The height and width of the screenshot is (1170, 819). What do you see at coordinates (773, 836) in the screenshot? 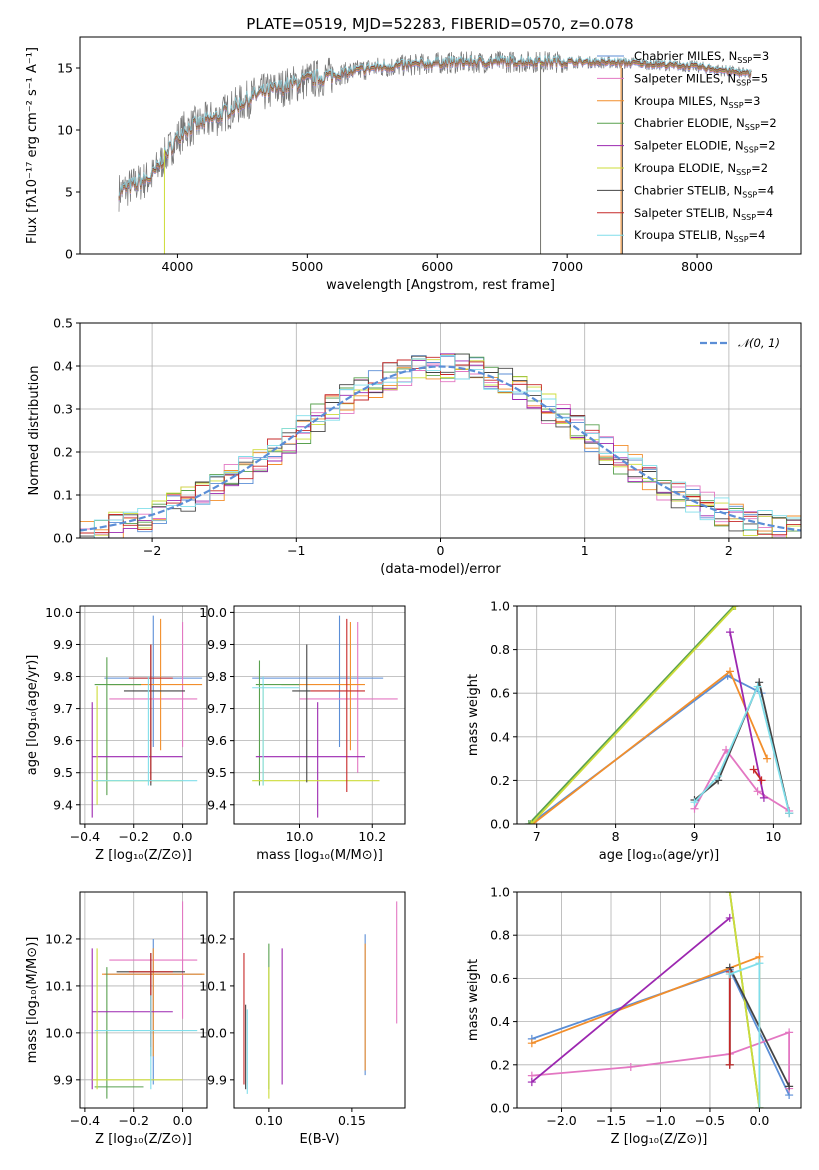
I see `x-tick-label: 10` at bounding box center [773, 836].